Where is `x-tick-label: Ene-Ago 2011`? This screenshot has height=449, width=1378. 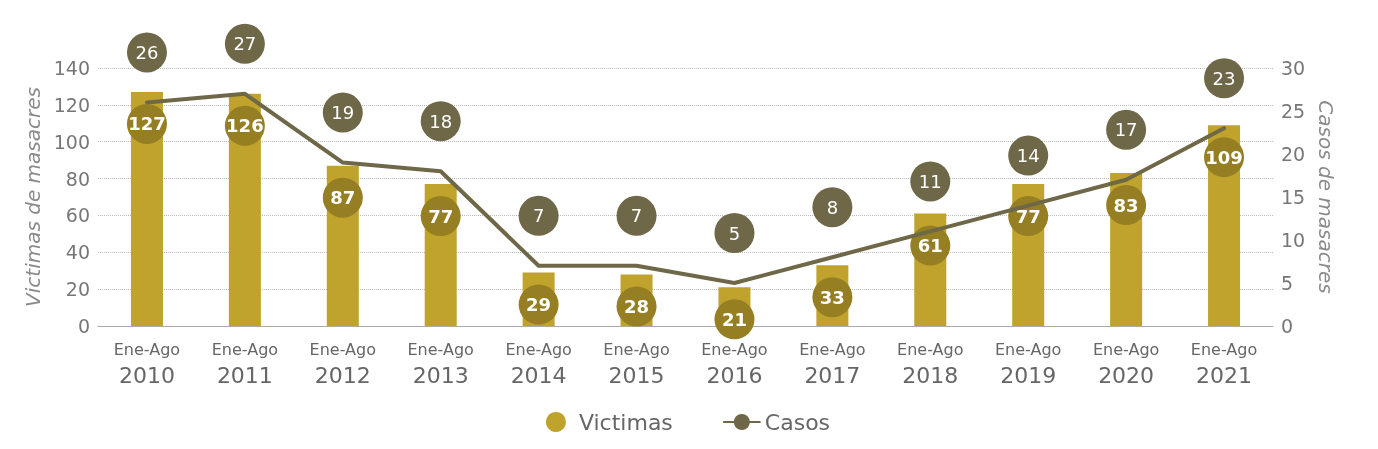 x-tick-label: Ene-Ago 2011 is located at coordinates (245, 363).